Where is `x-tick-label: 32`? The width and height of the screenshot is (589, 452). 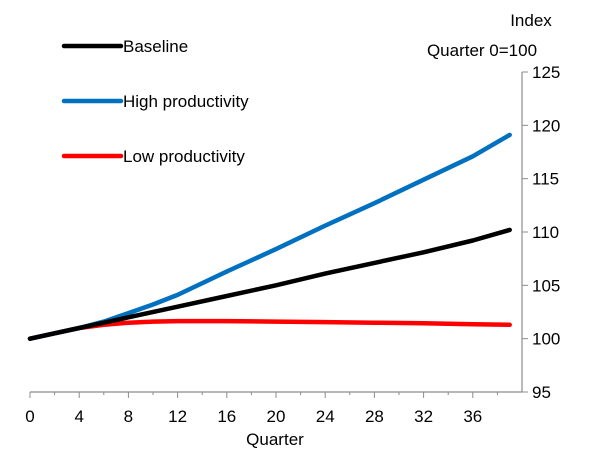 x-tick-label: 32 is located at coordinates (423, 416).